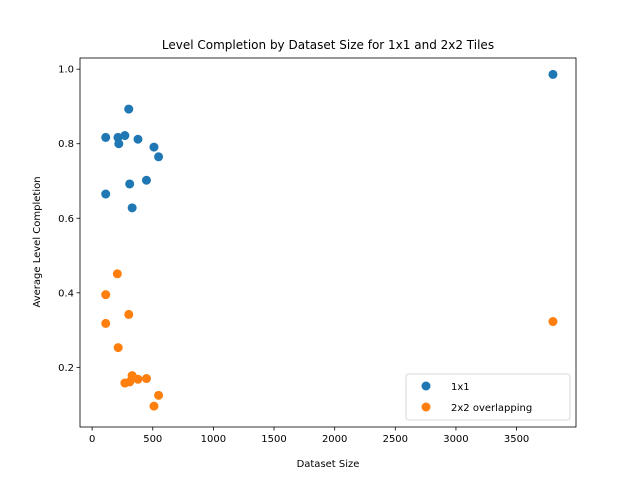  What do you see at coordinates (66, 70) in the screenshot?
I see `y-tick-label: 1.0` at bounding box center [66, 70].